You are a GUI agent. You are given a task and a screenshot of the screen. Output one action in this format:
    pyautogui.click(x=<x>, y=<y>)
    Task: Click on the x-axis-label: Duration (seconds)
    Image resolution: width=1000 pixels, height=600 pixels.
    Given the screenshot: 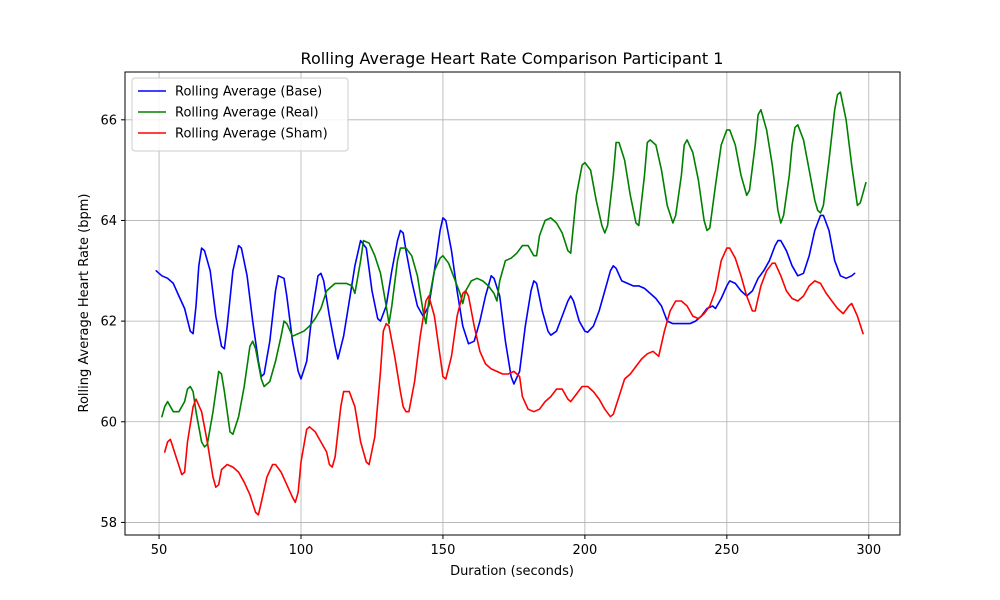 What is the action you would take?
    pyautogui.click(x=512, y=571)
    